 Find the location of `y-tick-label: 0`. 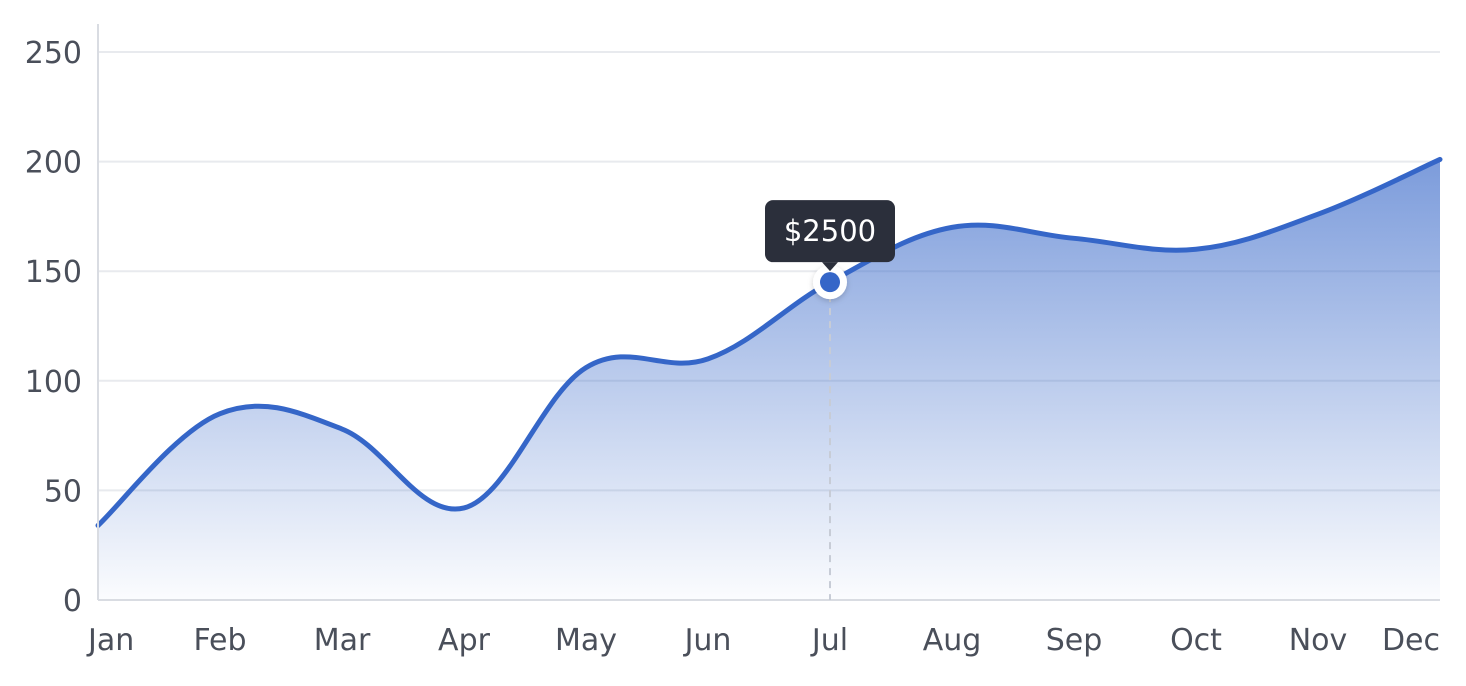

y-tick-label: 0 is located at coordinates (72, 601).